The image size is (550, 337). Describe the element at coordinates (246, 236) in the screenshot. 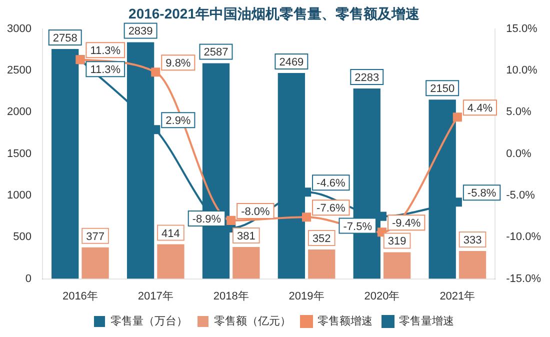

I see `data-label: 381` at that location.